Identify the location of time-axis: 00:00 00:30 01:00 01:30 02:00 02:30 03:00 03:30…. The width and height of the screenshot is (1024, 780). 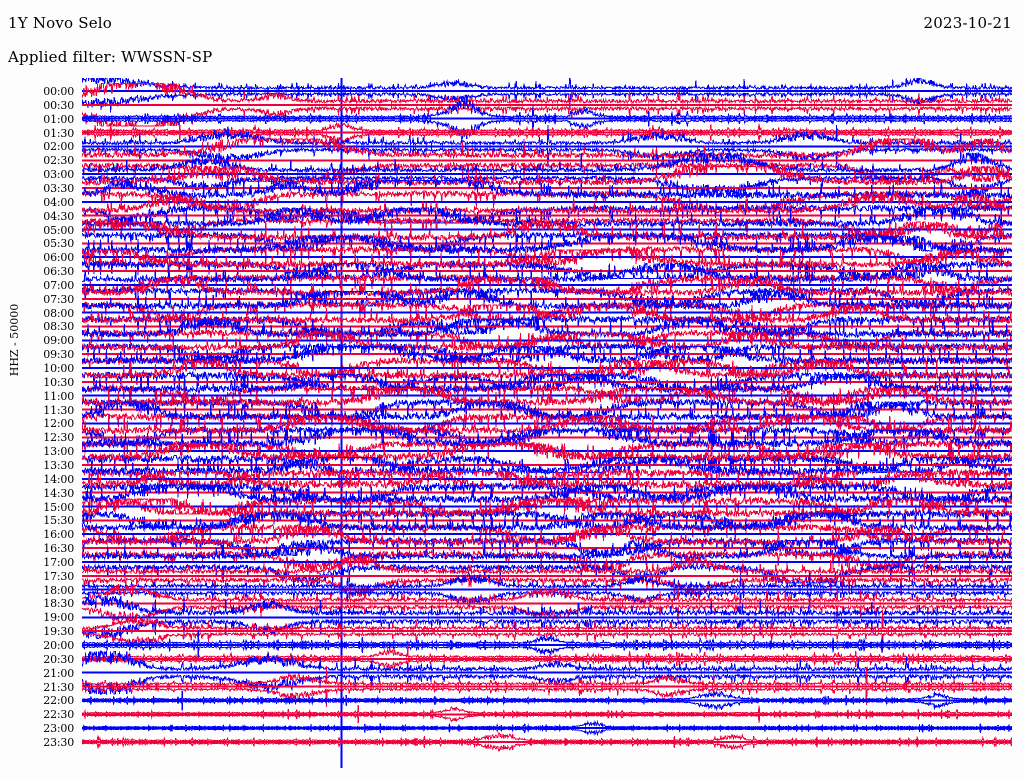
(40, 423).